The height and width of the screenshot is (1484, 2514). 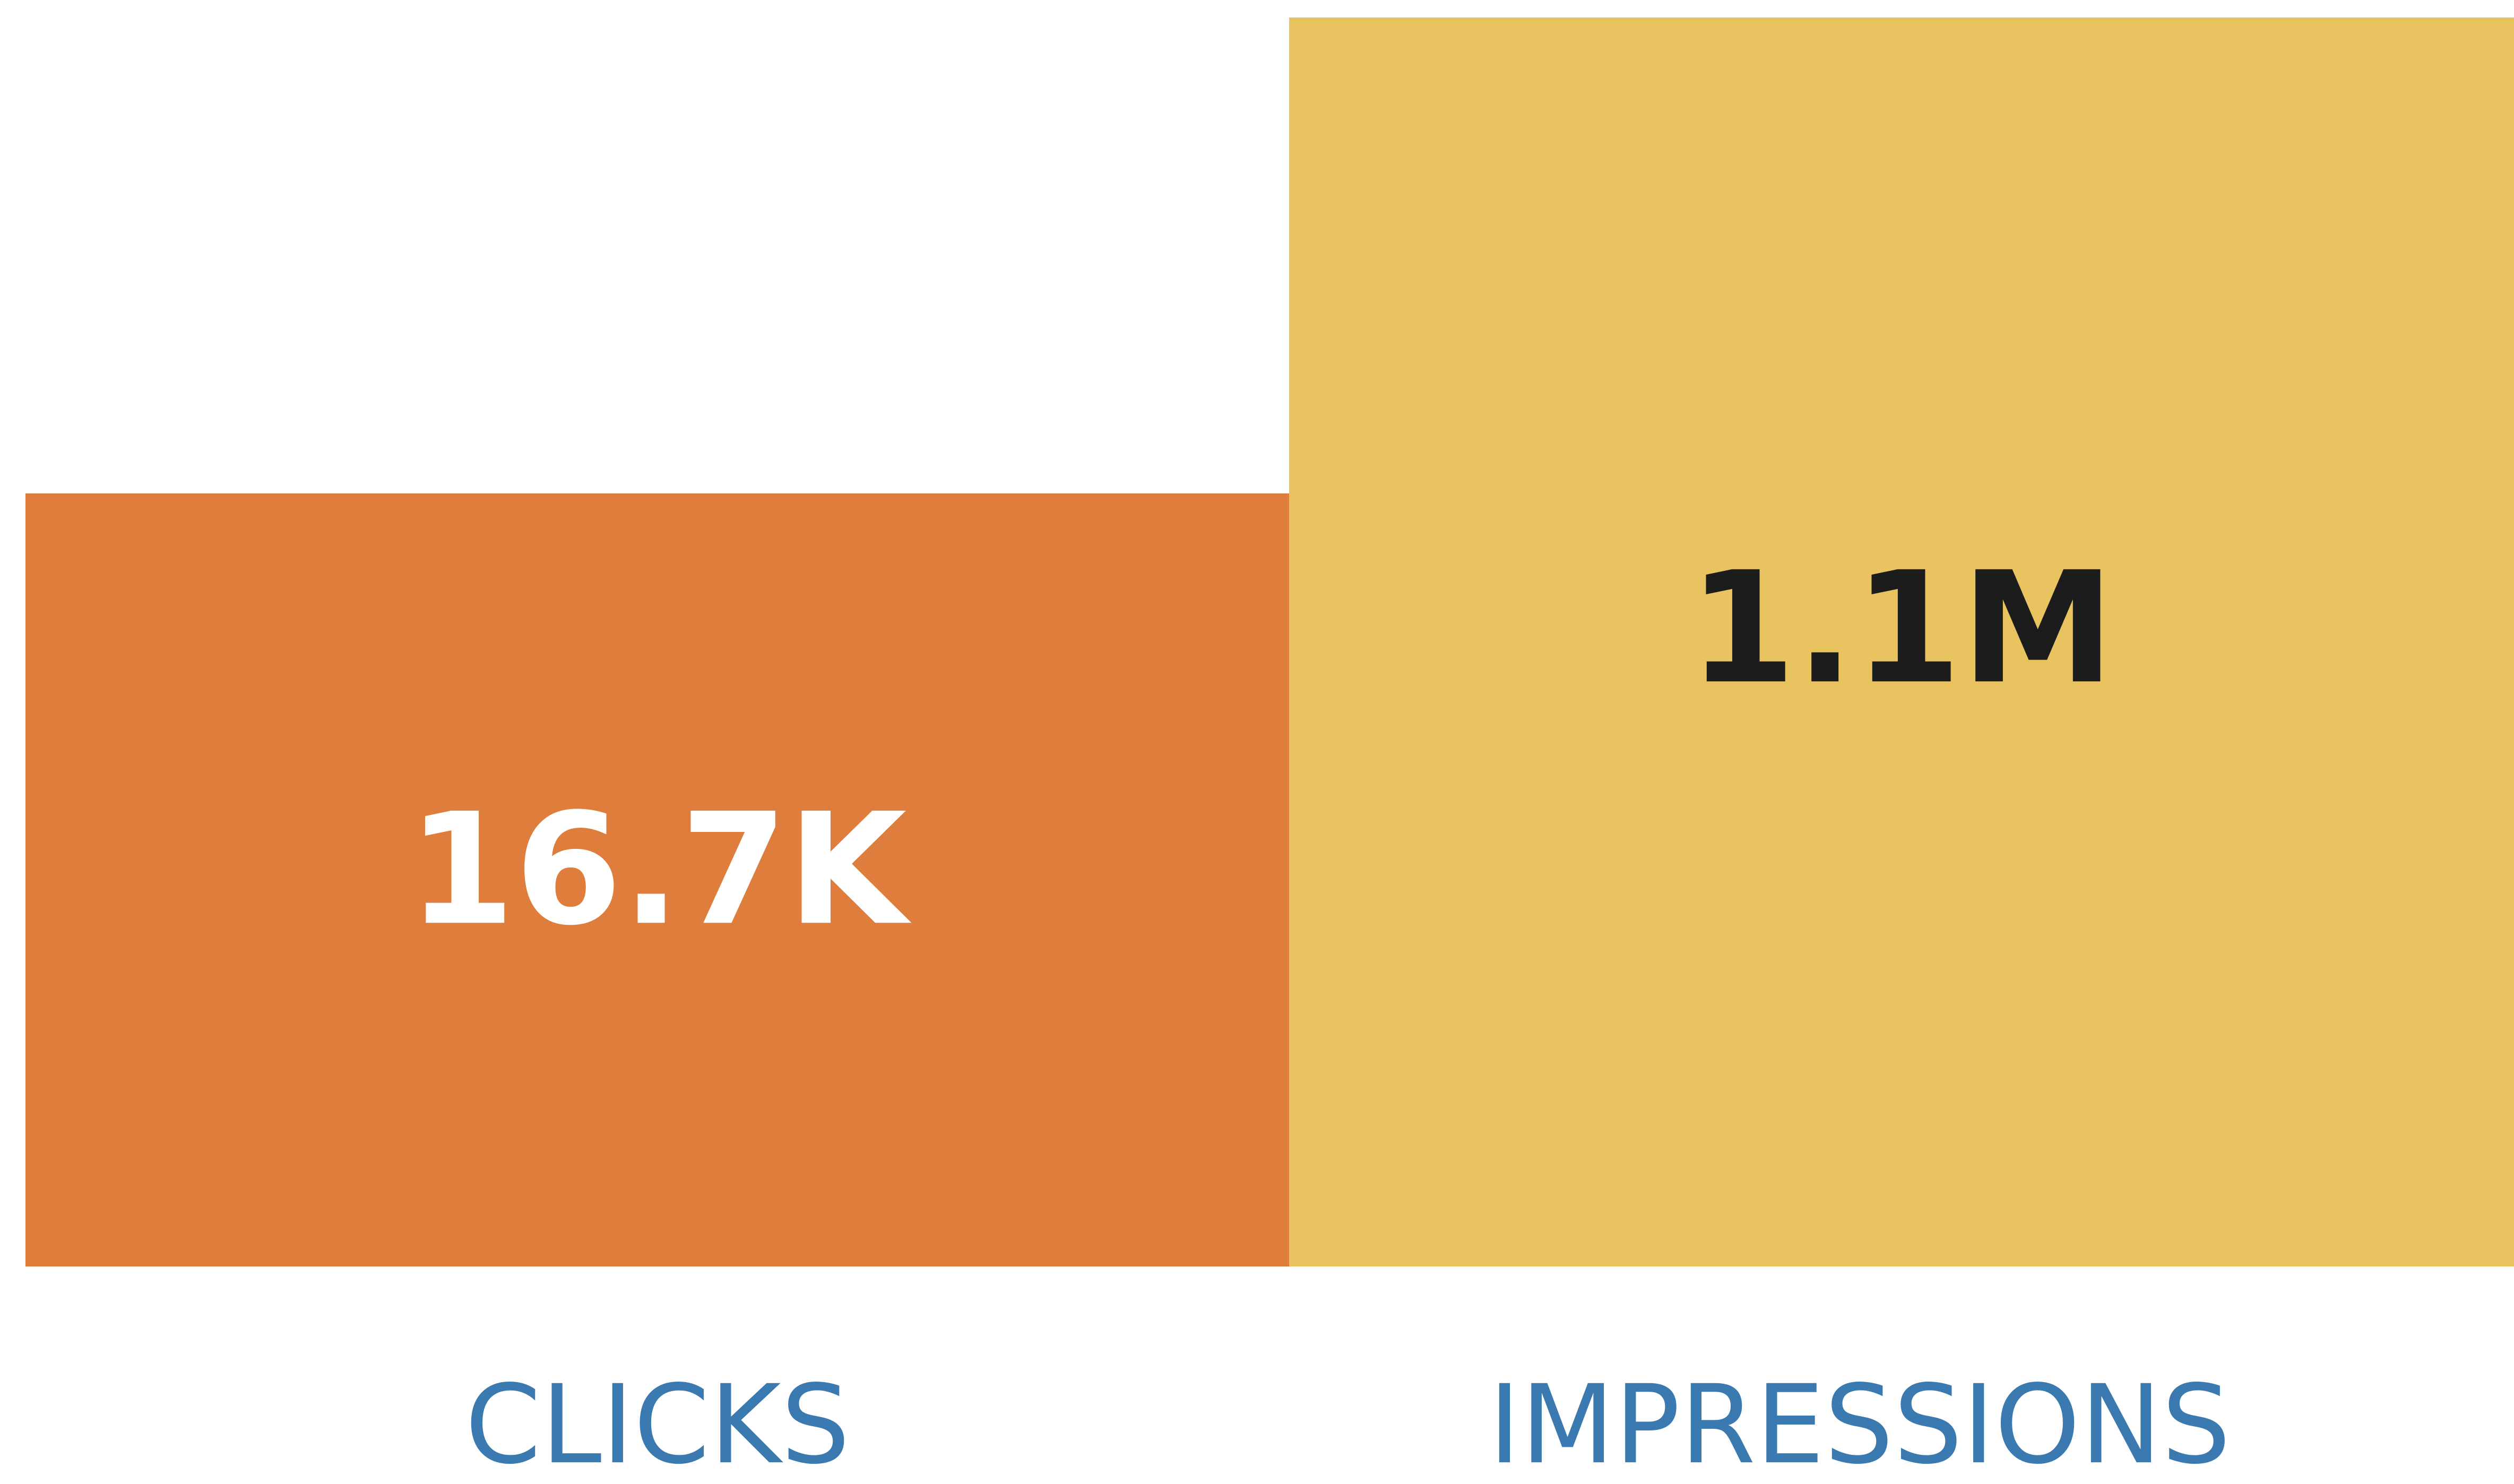 What do you see at coordinates (660, 869) in the screenshot?
I see `tile-value: 16.7K` at bounding box center [660, 869].